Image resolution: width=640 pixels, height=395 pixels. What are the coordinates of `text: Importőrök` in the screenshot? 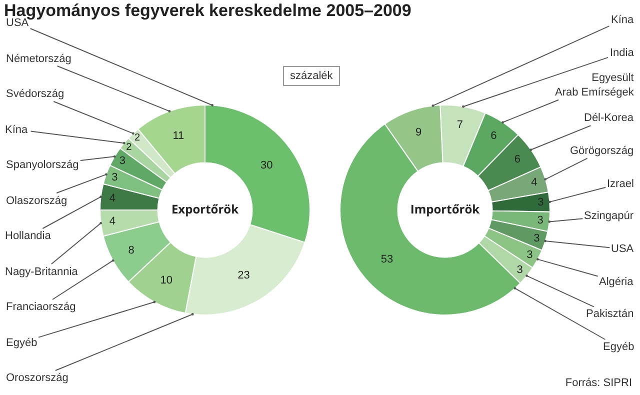 It's located at (445, 209).